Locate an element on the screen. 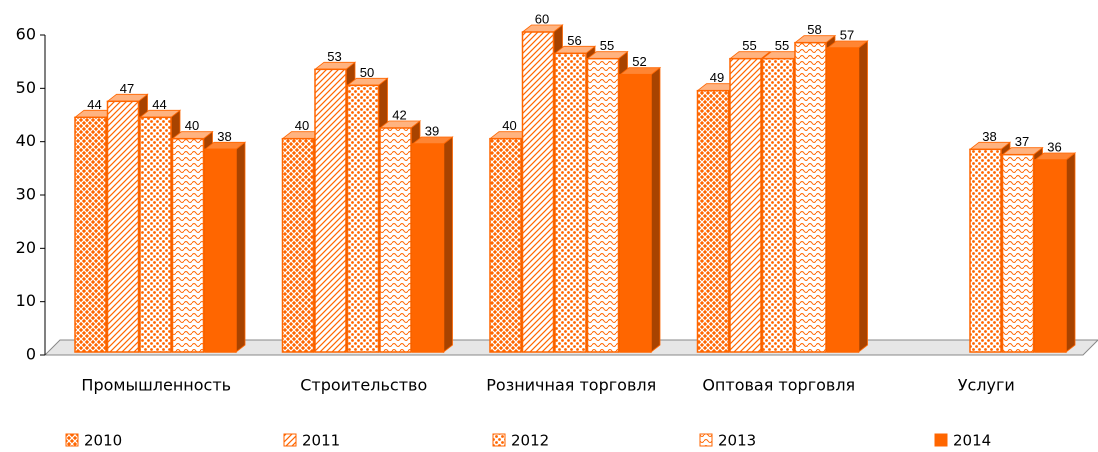  data-label: 50 is located at coordinates (367, 72).